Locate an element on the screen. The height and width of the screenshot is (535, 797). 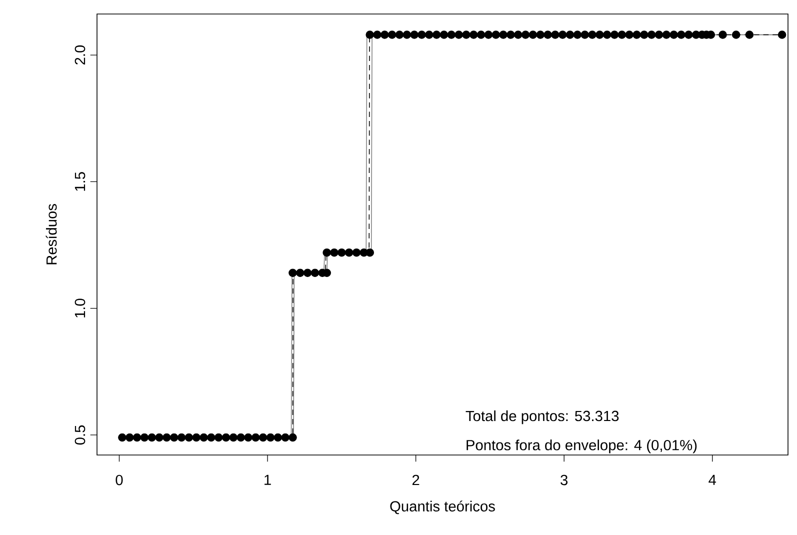
y-tick-label: 1.5 is located at coordinates (80, 181).